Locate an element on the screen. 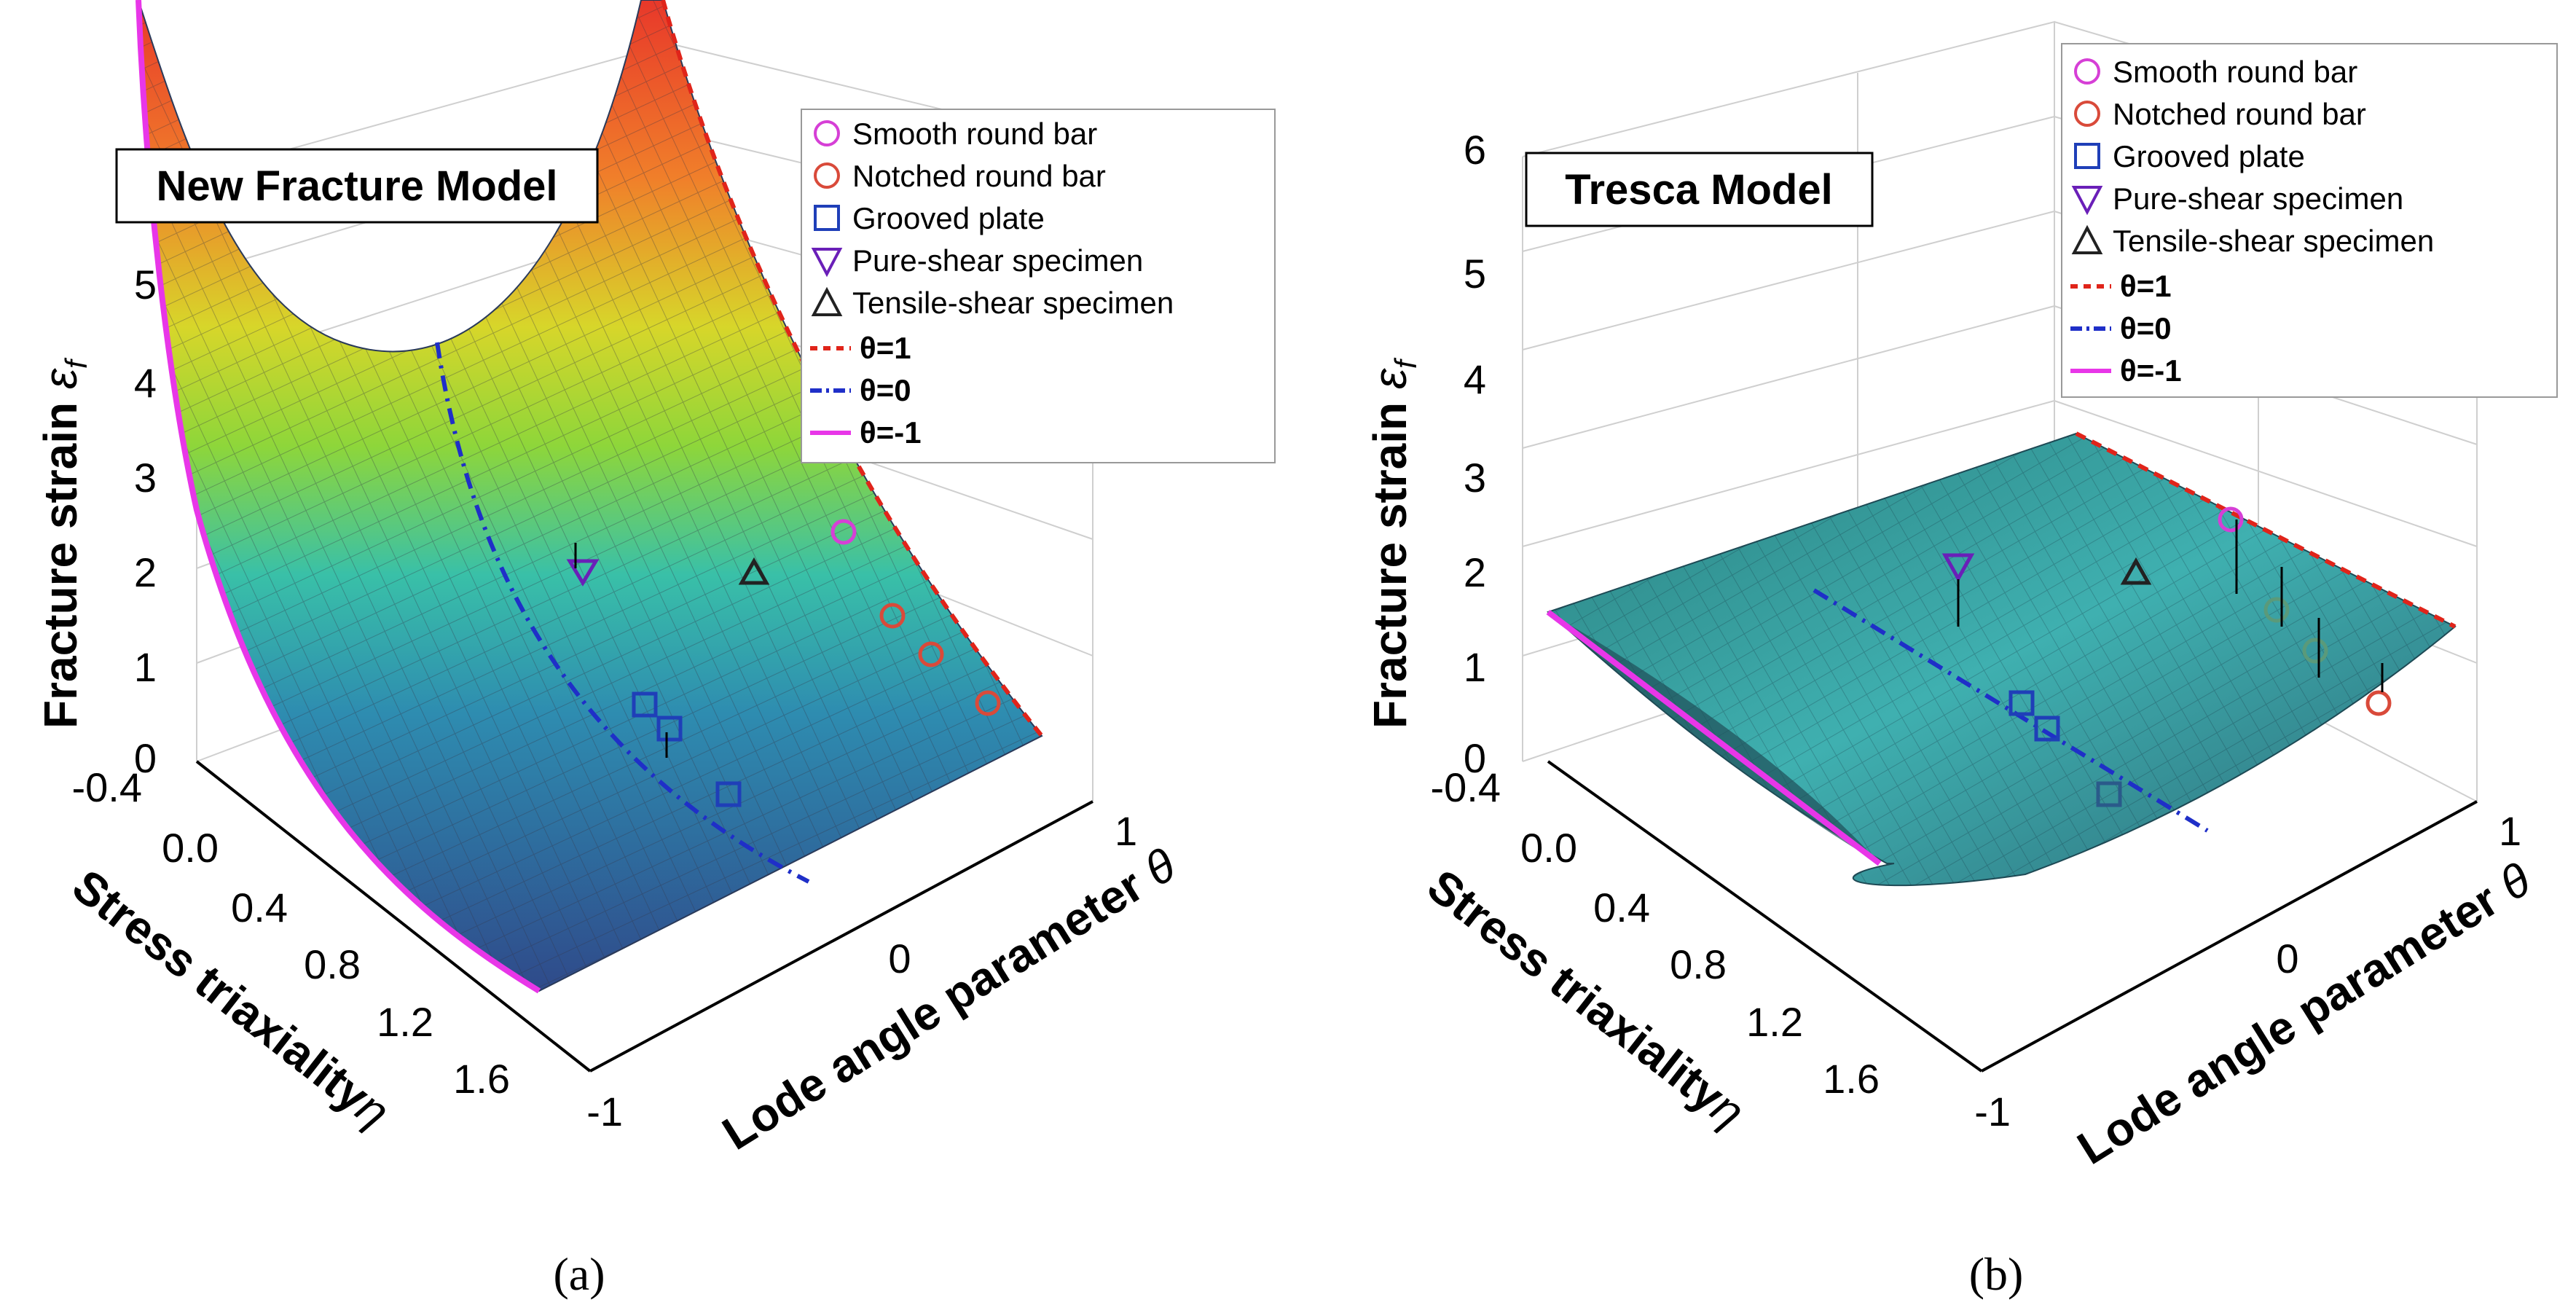 The width and height of the screenshot is (2576, 1313). panel-a-y-label: Lode angle parameter θ is located at coordinates (949, 998).